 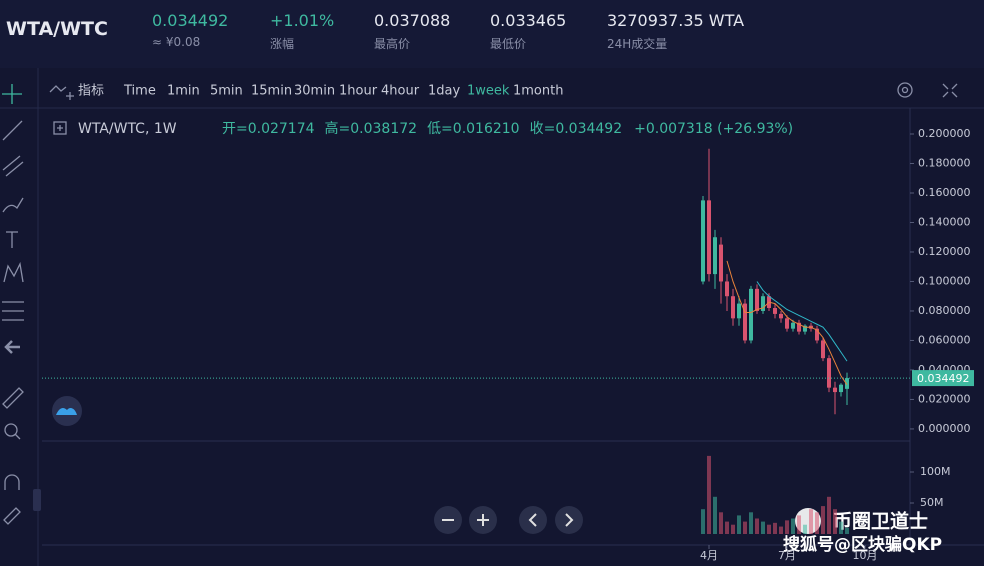 I want to click on brush-tool, so click(x=13, y=205).